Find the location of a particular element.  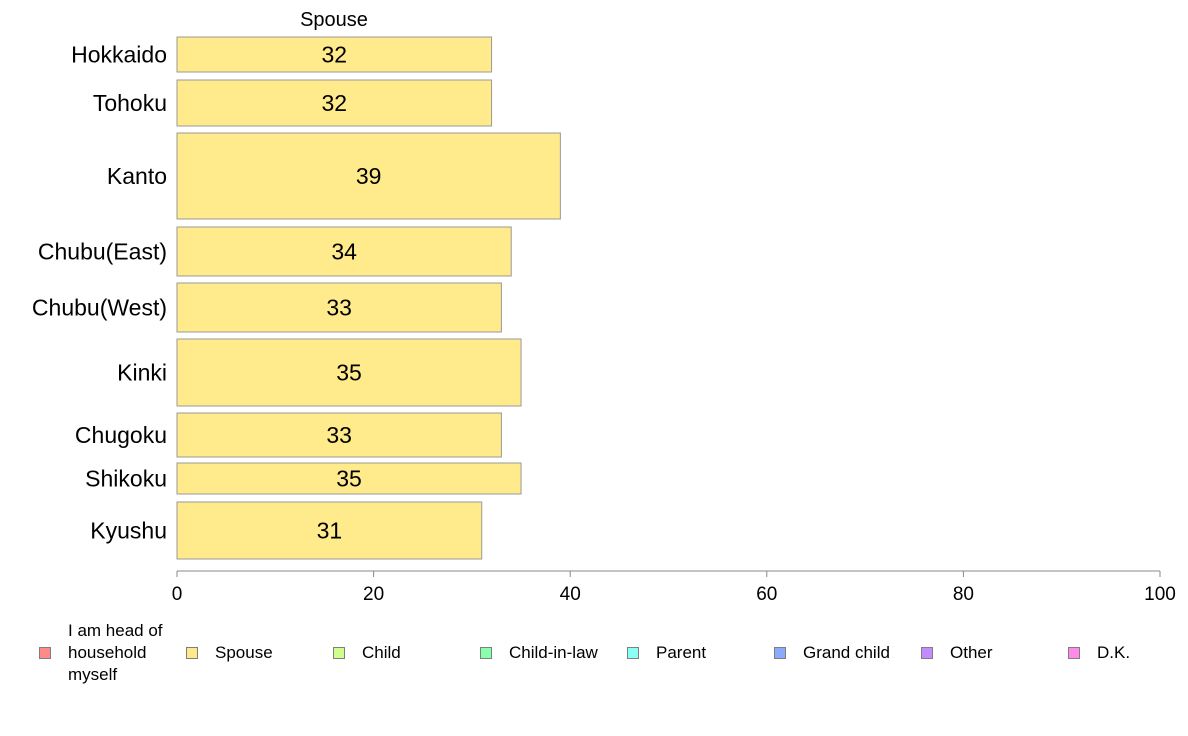

chart-title: Spouse is located at coordinates (334, 20).